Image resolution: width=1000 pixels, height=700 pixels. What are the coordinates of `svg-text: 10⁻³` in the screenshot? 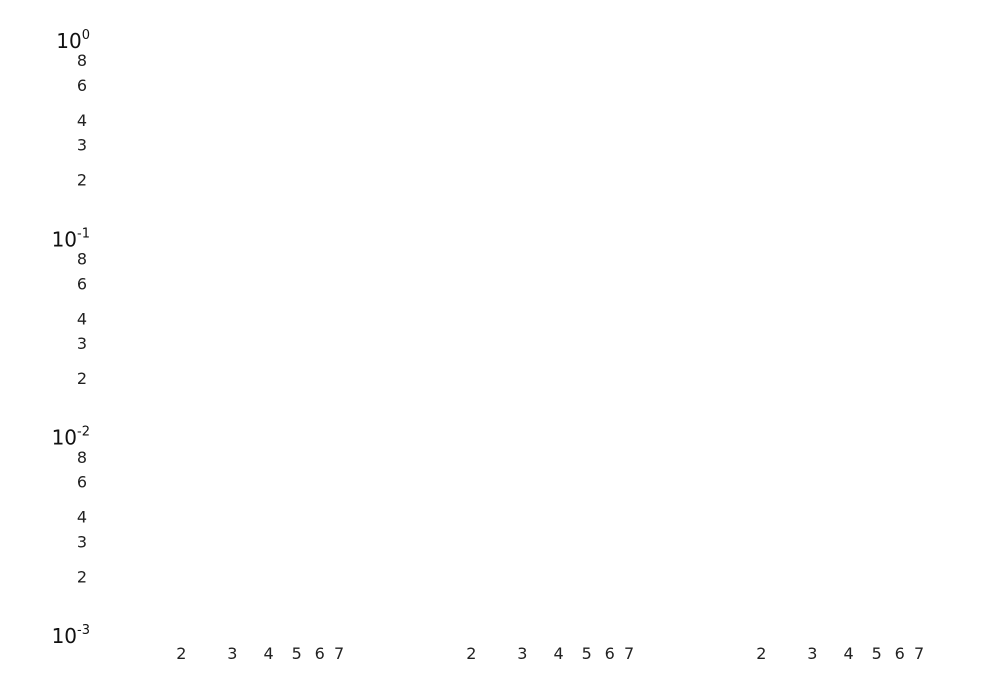 It's located at (71, 635).